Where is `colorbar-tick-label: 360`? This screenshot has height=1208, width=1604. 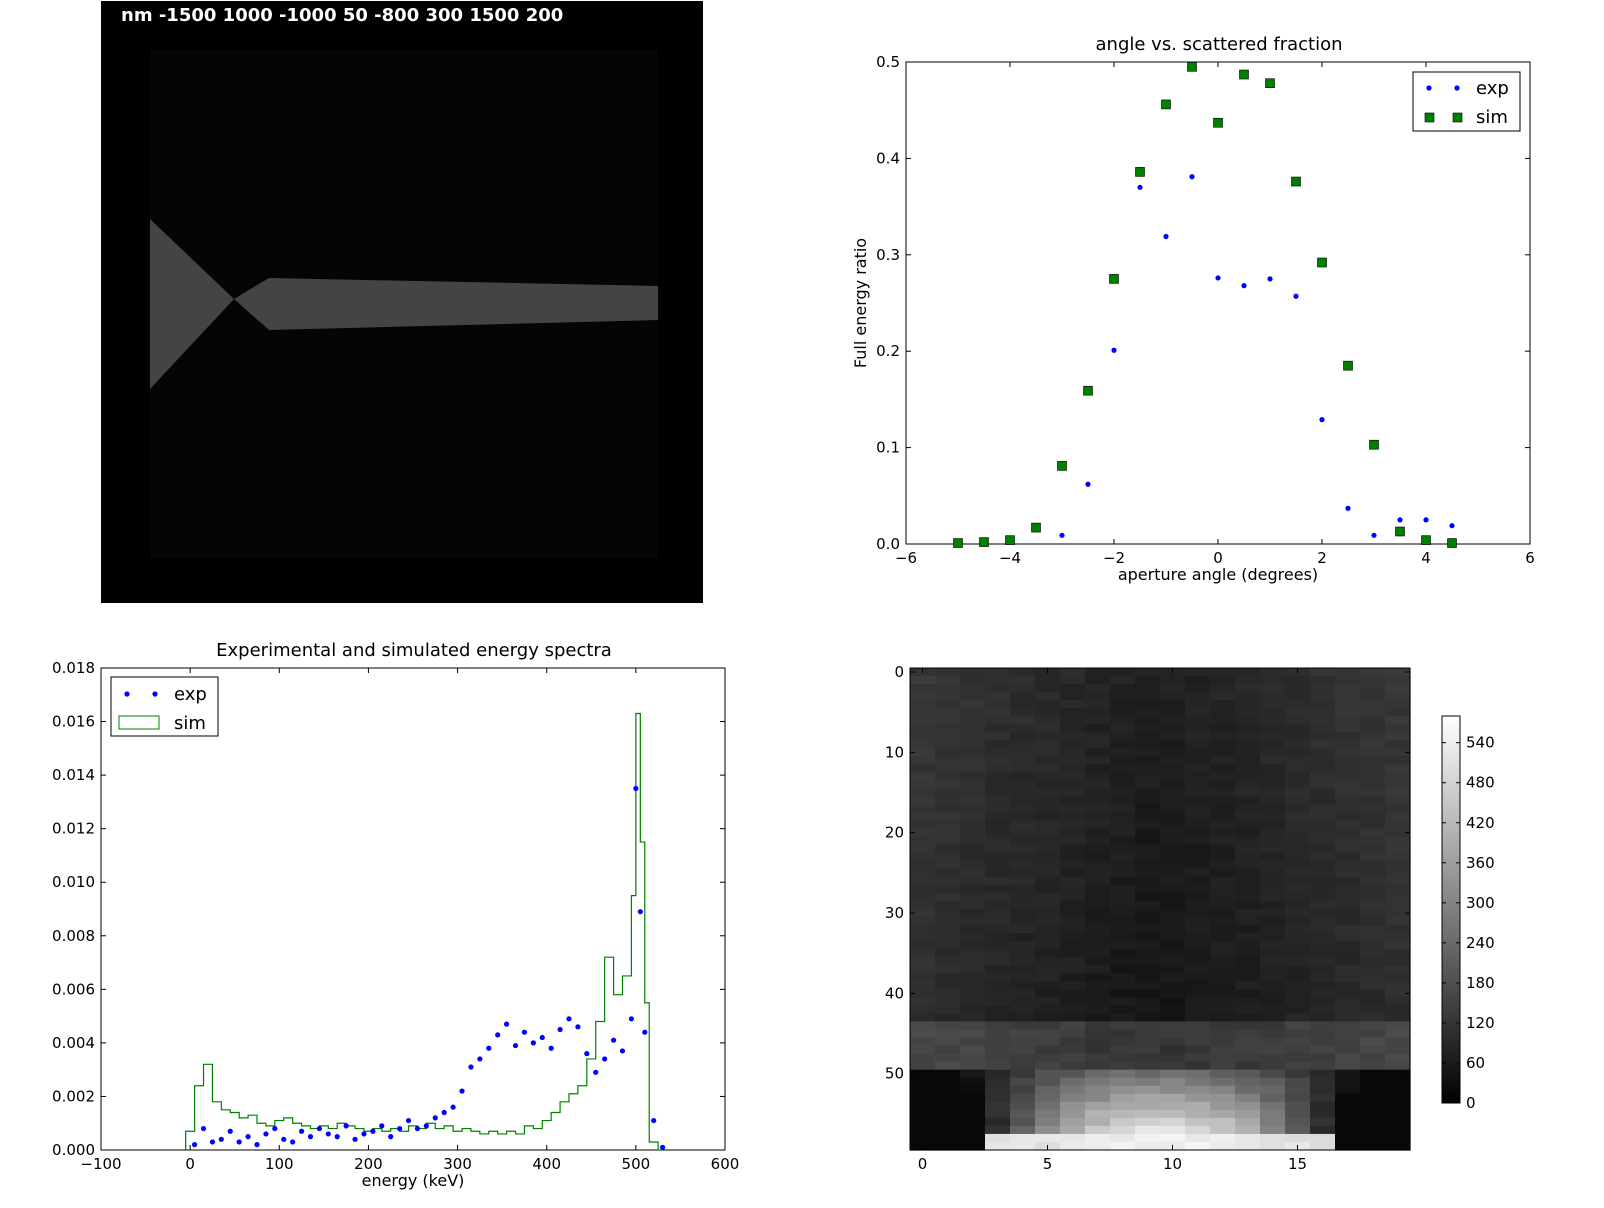 colorbar-tick-label: 360 is located at coordinates (1480, 863).